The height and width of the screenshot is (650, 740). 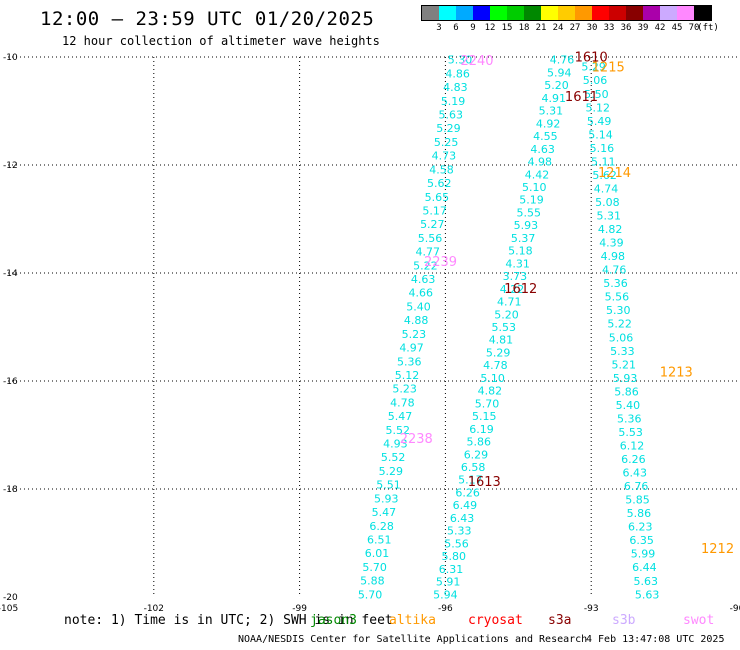 What do you see at coordinates (462, 518) in the screenshot?
I see `wave-height-point: 6.43` at bounding box center [462, 518].